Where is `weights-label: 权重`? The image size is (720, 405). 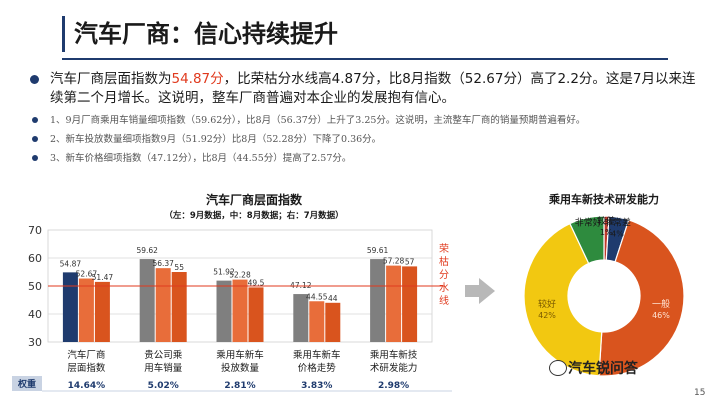 weights-label: 权重 is located at coordinates (26, 384).